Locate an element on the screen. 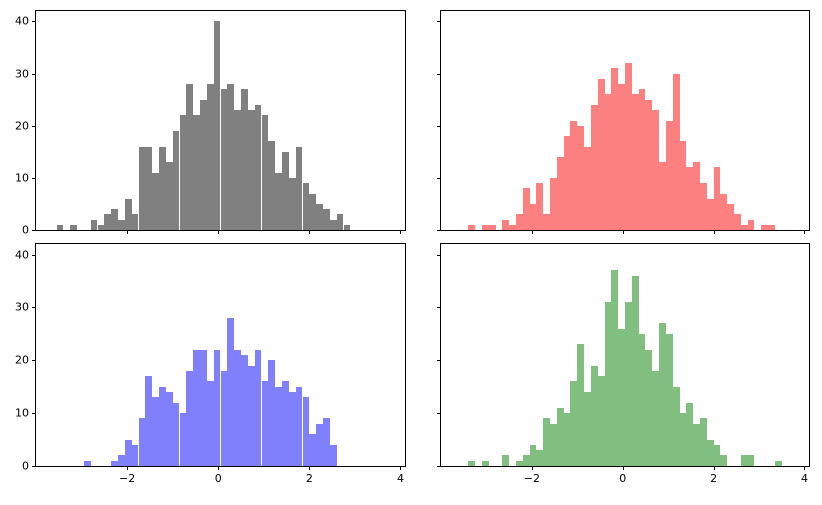 The height and width of the screenshot is (505, 822). y-tick-label: 0 is located at coordinates (25, 230).